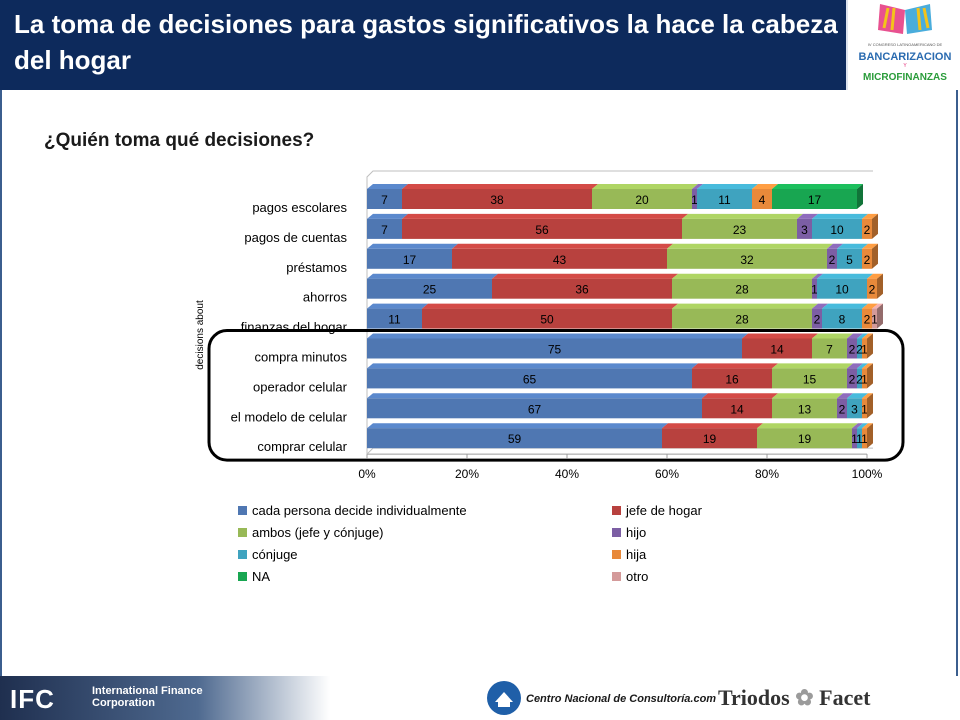 This screenshot has width=960, height=720. What do you see at coordinates (664, 510) in the screenshot?
I see `legend-label: jefe de hogar` at bounding box center [664, 510].